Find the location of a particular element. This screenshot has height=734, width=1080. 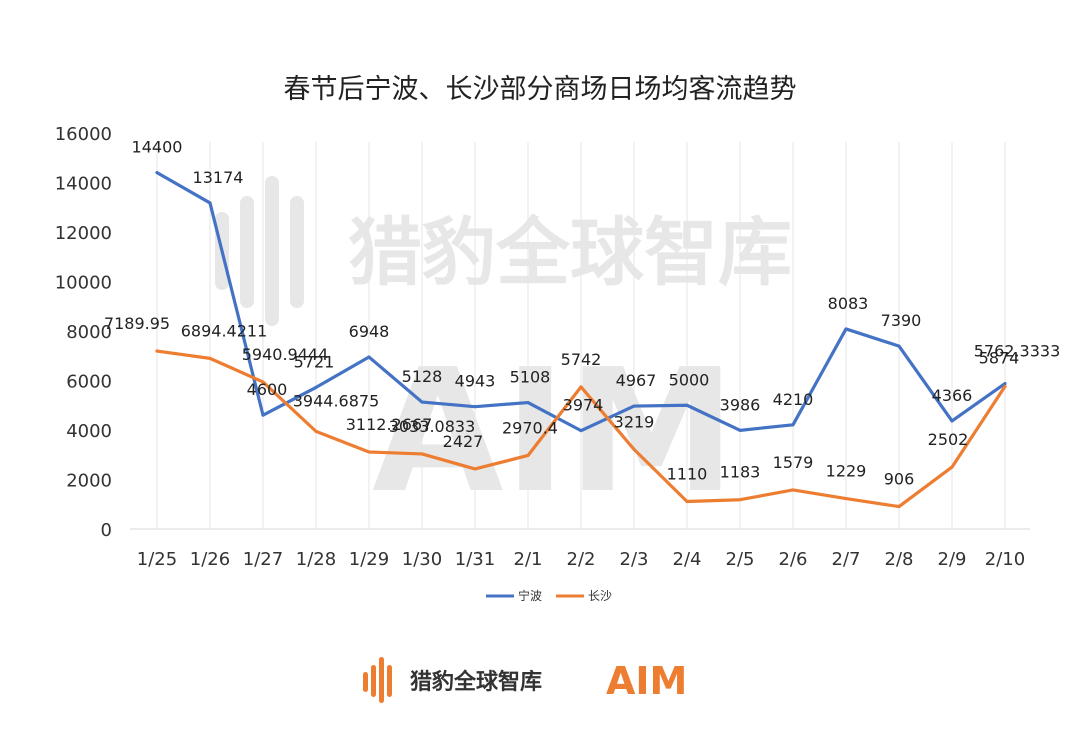

x-tick-label: 1/26 is located at coordinates (210, 559).